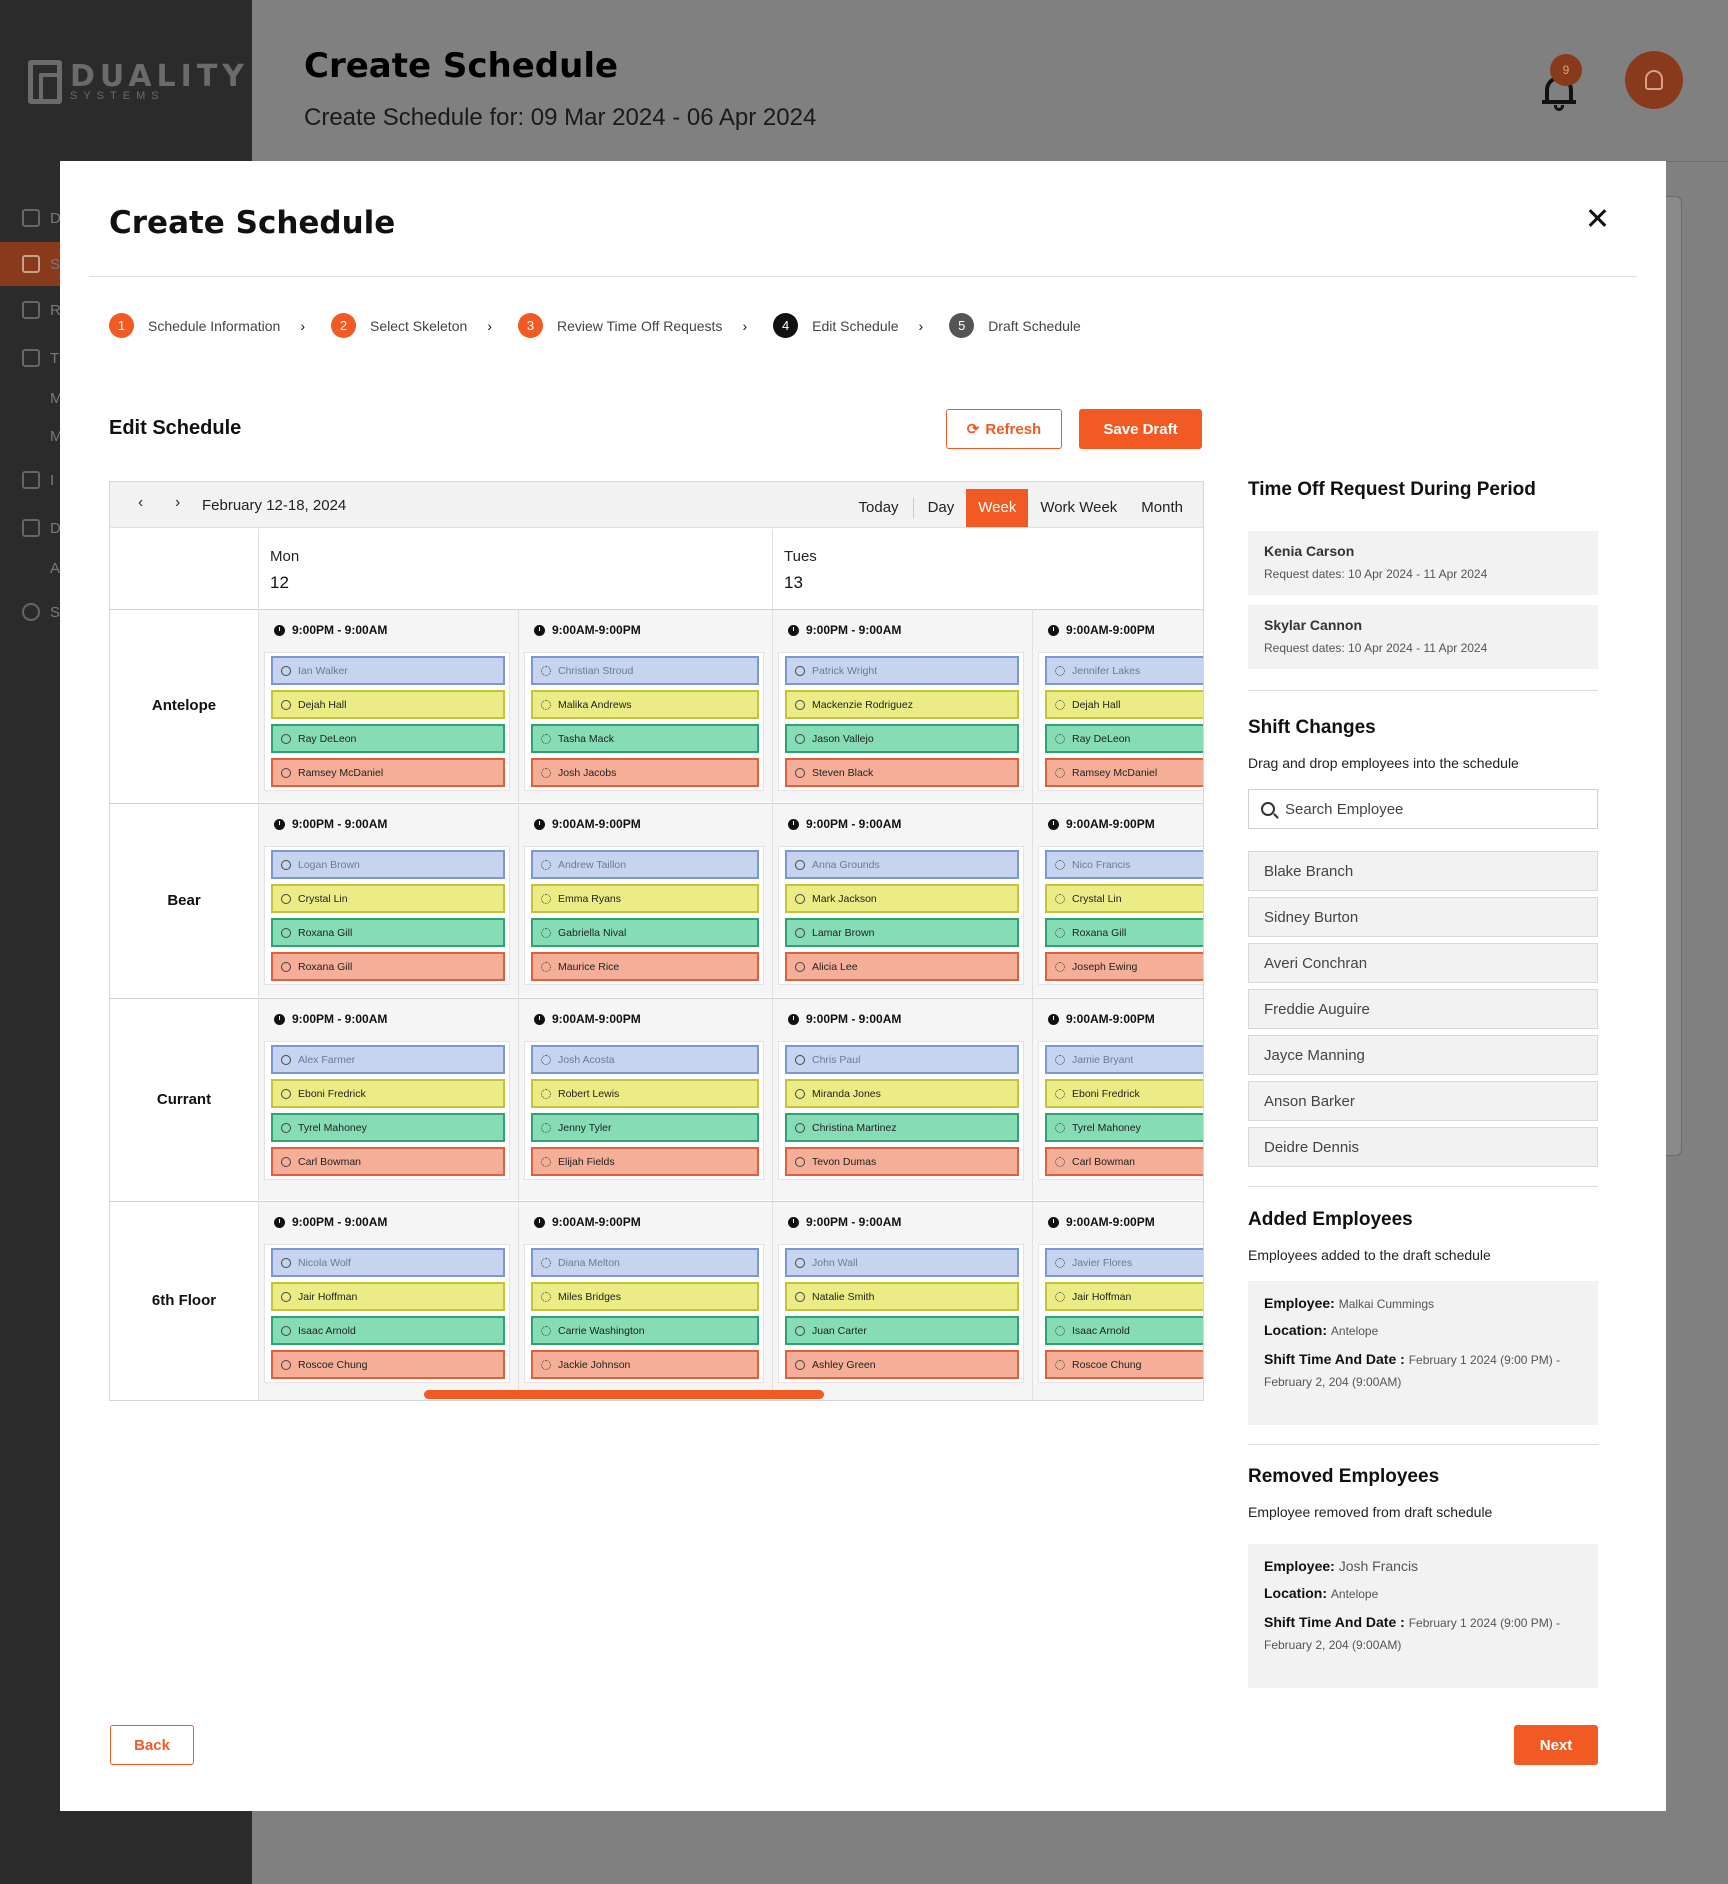  What do you see at coordinates (941, 507) in the screenshot?
I see `view-day: Day` at bounding box center [941, 507].